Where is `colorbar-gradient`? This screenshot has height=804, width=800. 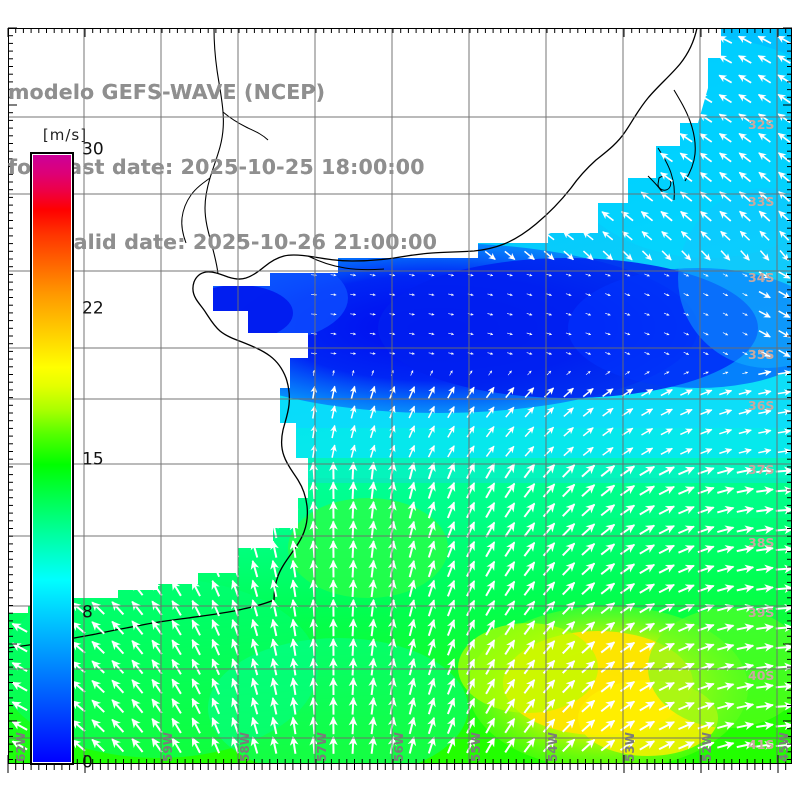
colorbar-gradient is located at coordinates (52, 458).